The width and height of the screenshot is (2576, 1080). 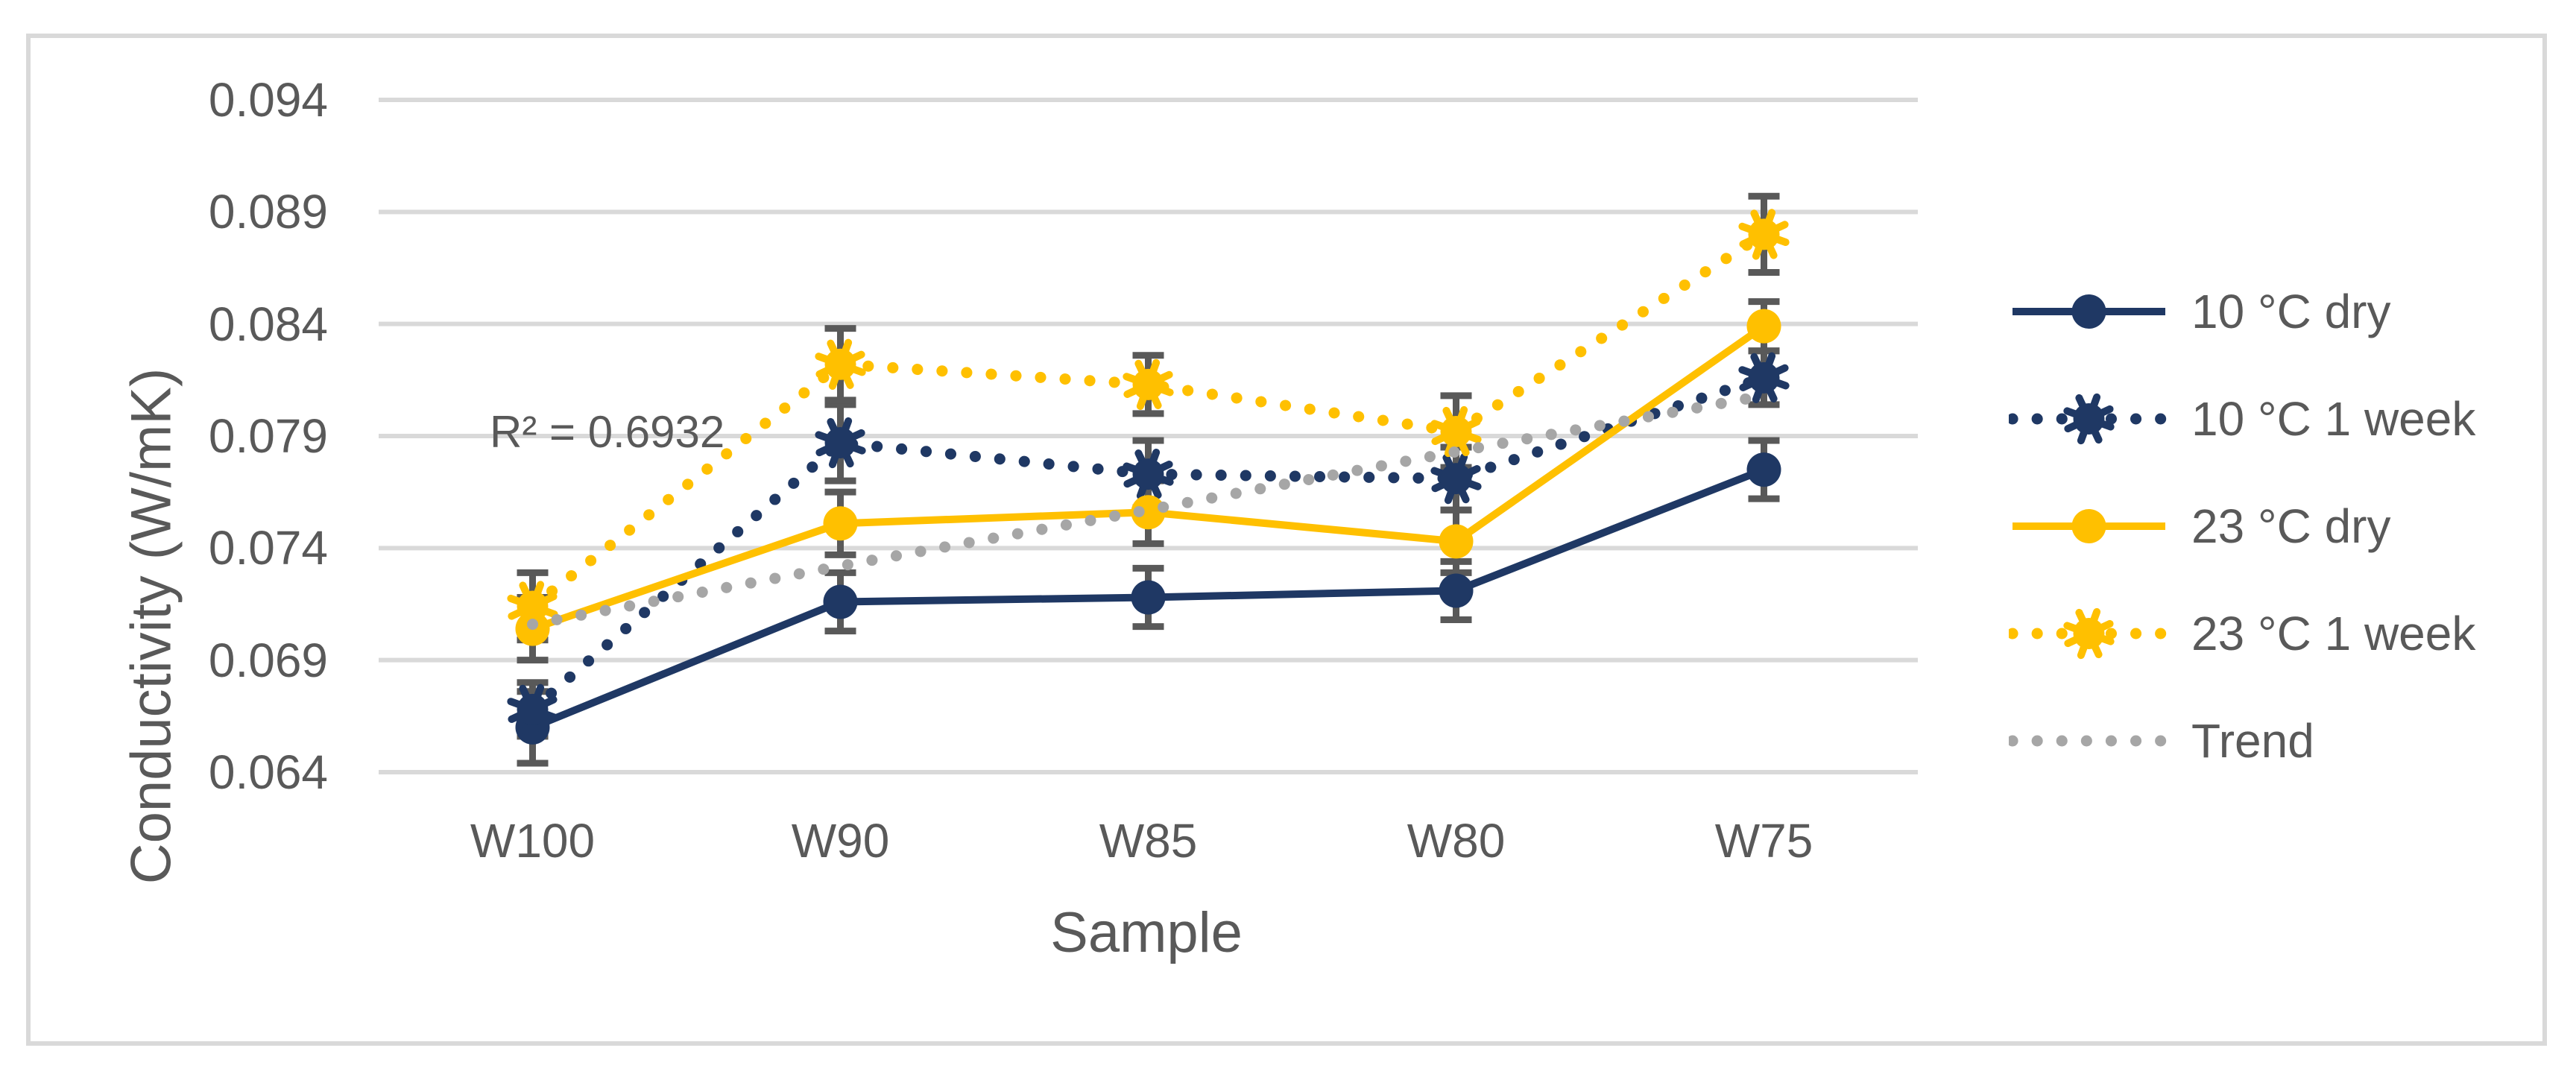 What do you see at coordinates (268, 436) in the screenshot?
I see `y-tick-label: 0.079` at bounding box center [268, 436].